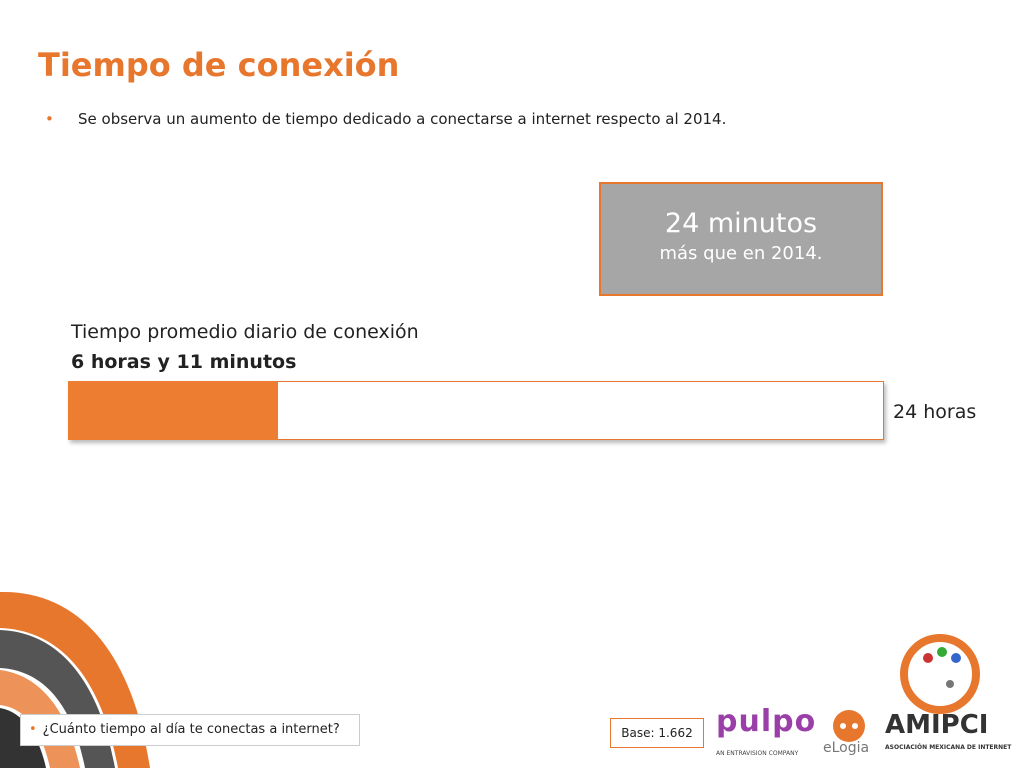  Describe the element at coordinates (940, 674) in the screenshot. I see `amipci-icon` at that location.